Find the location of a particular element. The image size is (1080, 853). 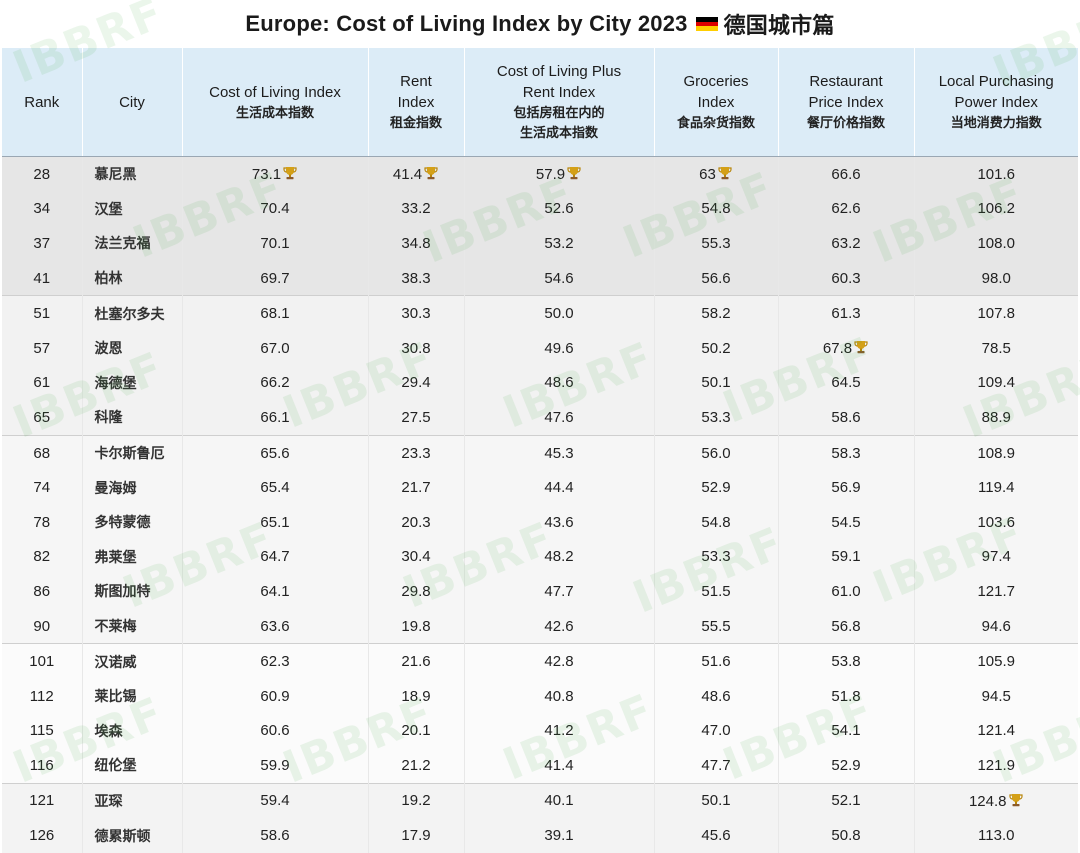

header-purchasing-power: Local Purchasing Power Index 当地消费力指数 is located at coordinates (996, 102).